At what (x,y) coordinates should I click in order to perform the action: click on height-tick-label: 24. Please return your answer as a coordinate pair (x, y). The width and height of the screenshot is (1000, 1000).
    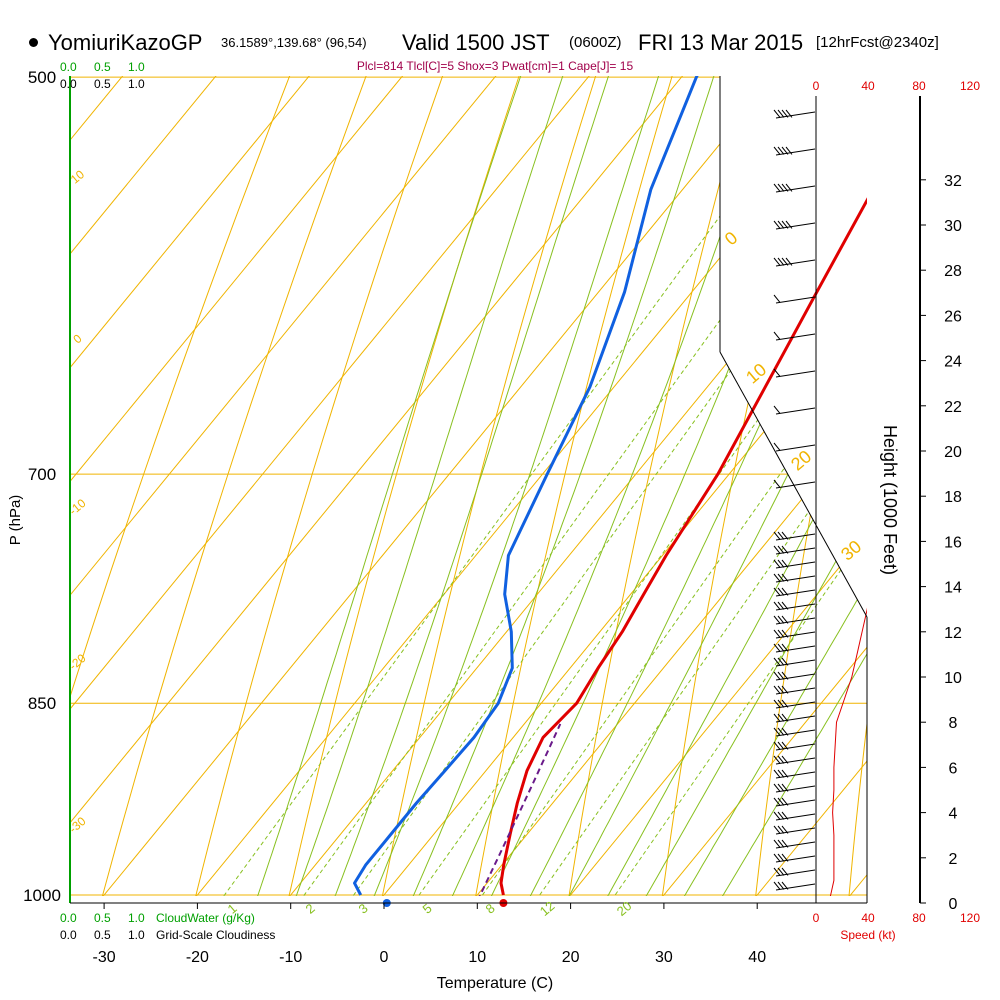
    Looking at the image, I should click on (953, 362).